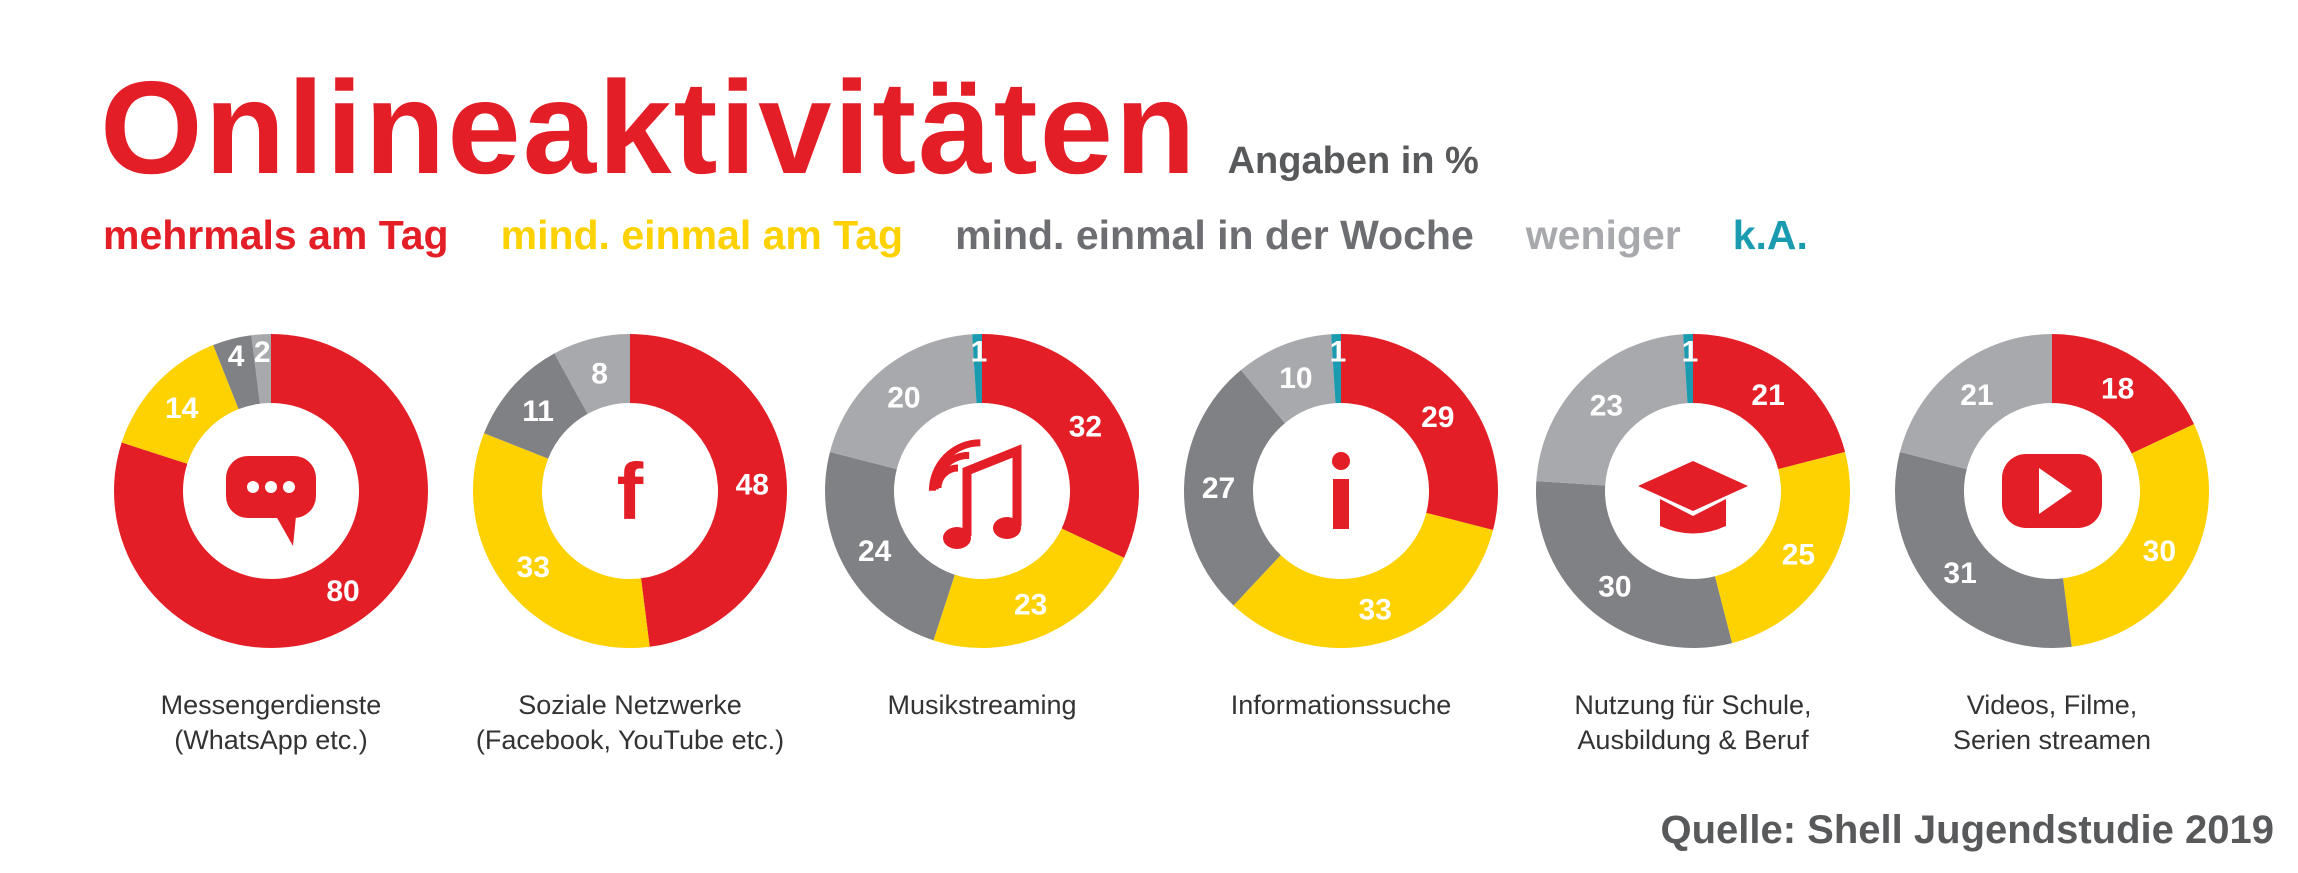  I want to click on legend-item-woche: mind. einmal in der Woche, so click(1214, 235).